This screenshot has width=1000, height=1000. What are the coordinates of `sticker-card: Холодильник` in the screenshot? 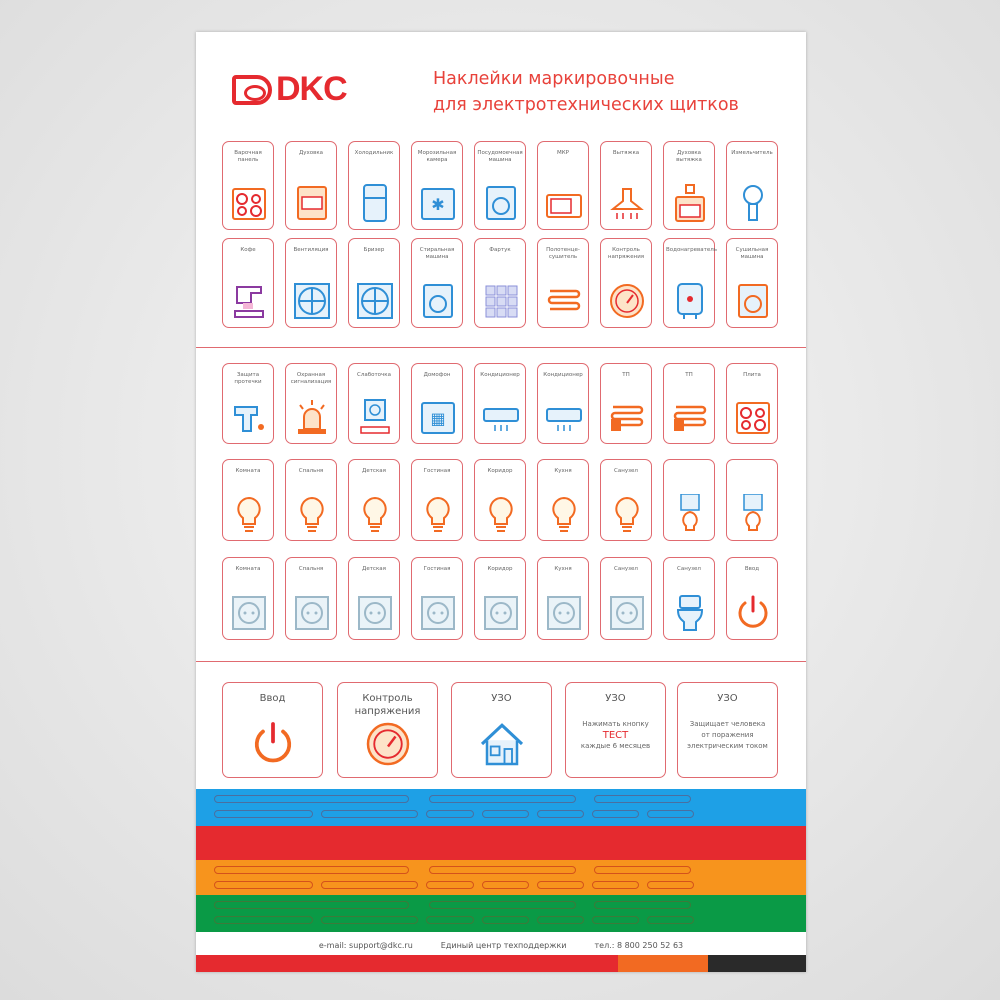 It's located at (374, 185).